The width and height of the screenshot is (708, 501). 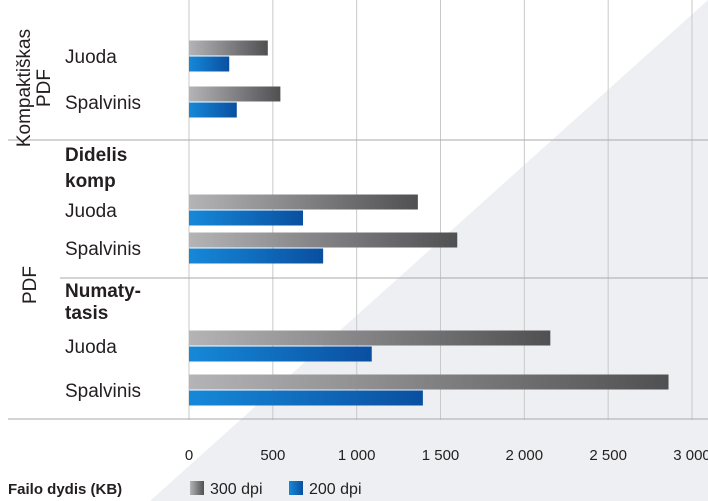 What do you see at coordinates (65, 489) in the screenshot?
I see `x-axis-label: Failo dydis (KB)` at bounding box center [65, 489].